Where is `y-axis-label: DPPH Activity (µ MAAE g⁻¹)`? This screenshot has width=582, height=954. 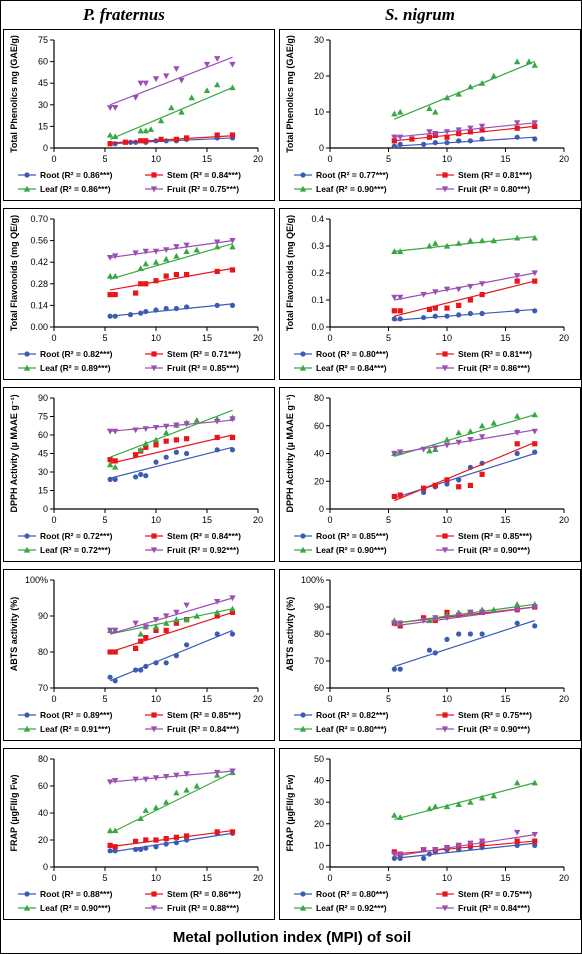
y-axis-label: DPPH Activity (µ MAAE g⁻¹) is located at coordinates (14, 453).